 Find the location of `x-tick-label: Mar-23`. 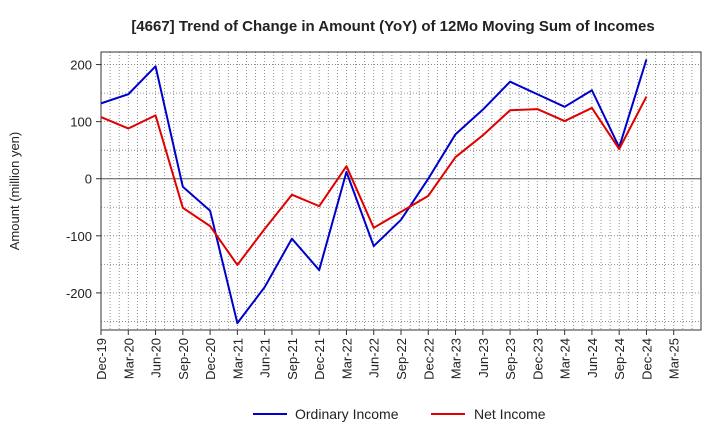

x-tick-label: Mar-23 is located at coordinates (456, 358).